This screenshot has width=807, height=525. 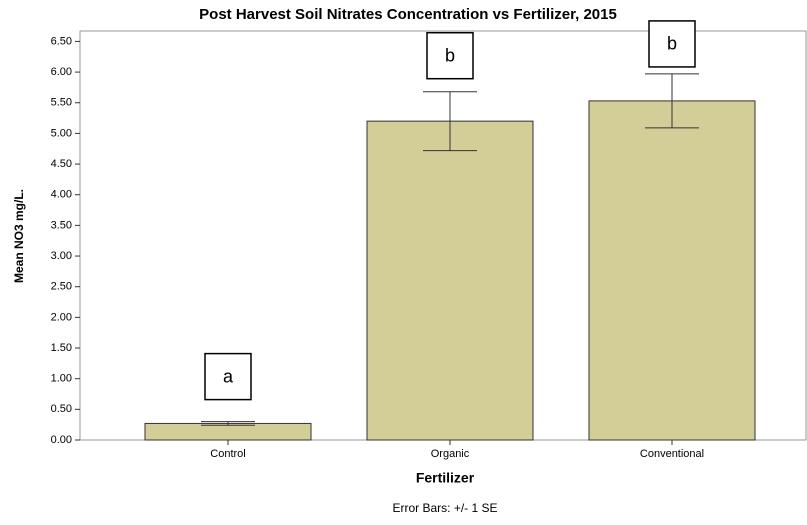 What do you see at coordinates (61, 41) in the screenshot?
I see `y-tick-label: 6.50` at bounding box center [61, 41].